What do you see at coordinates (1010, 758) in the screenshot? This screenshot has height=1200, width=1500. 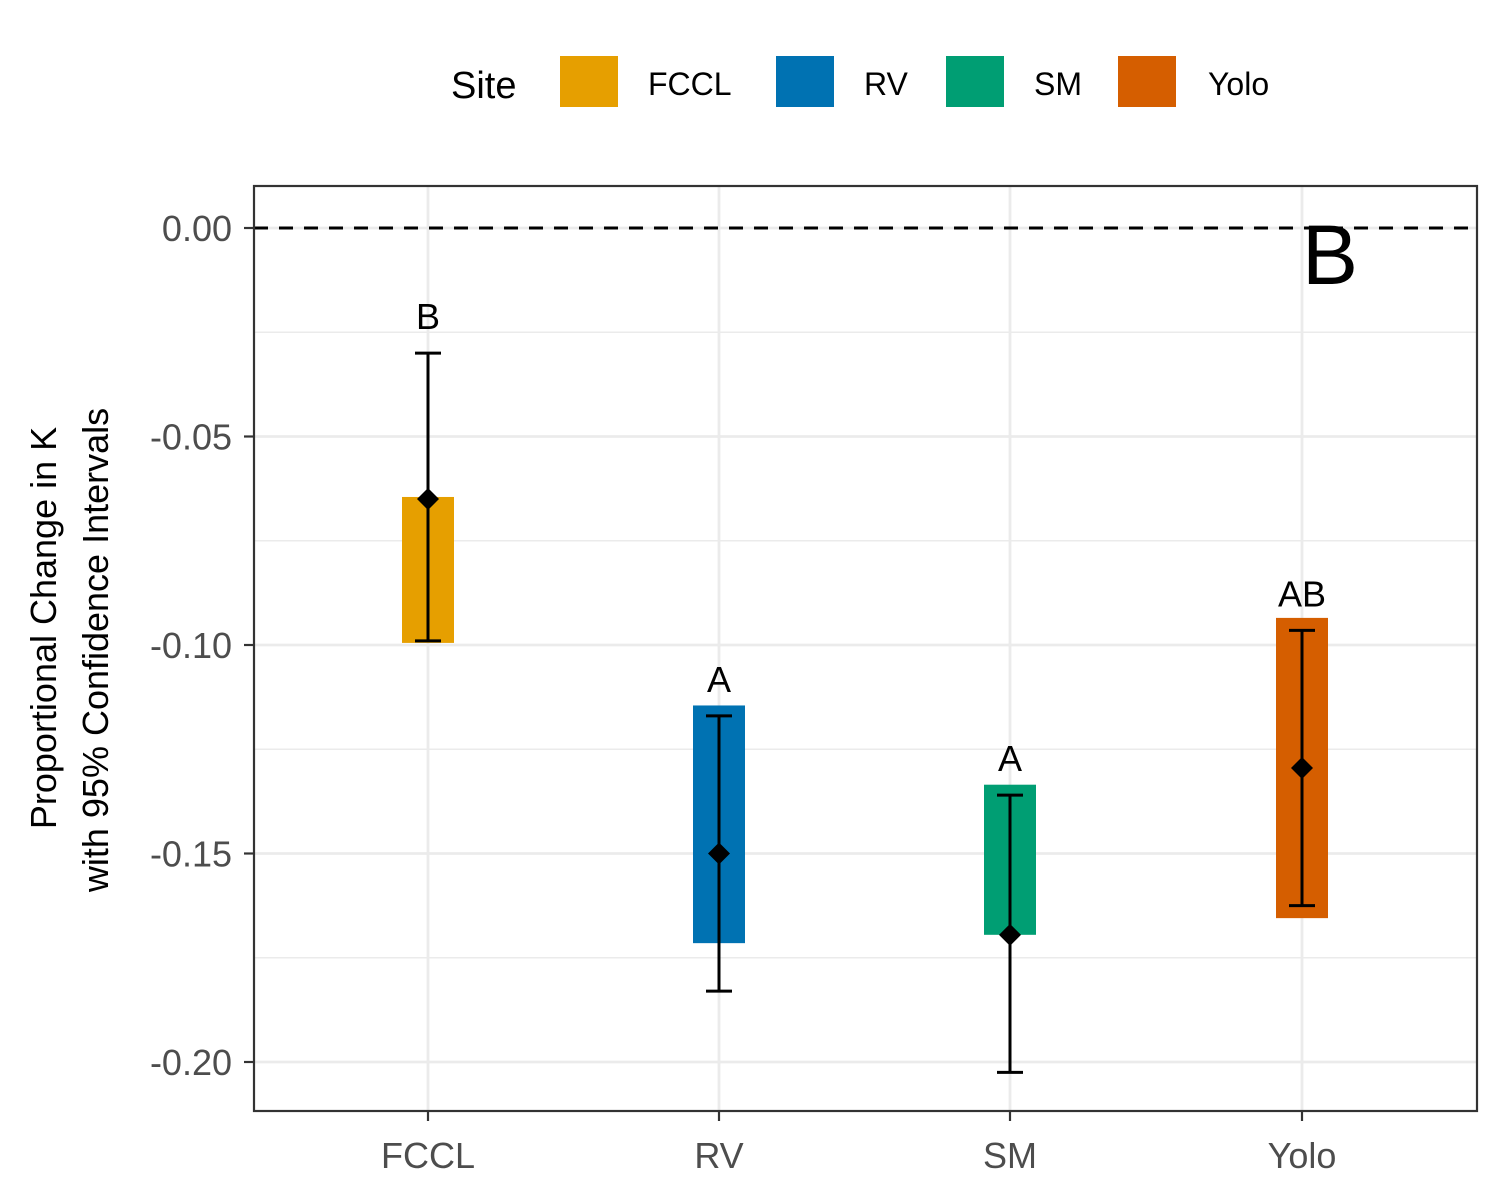 I see `significance-letter-sm: A` at bounding box center [1010, 758].